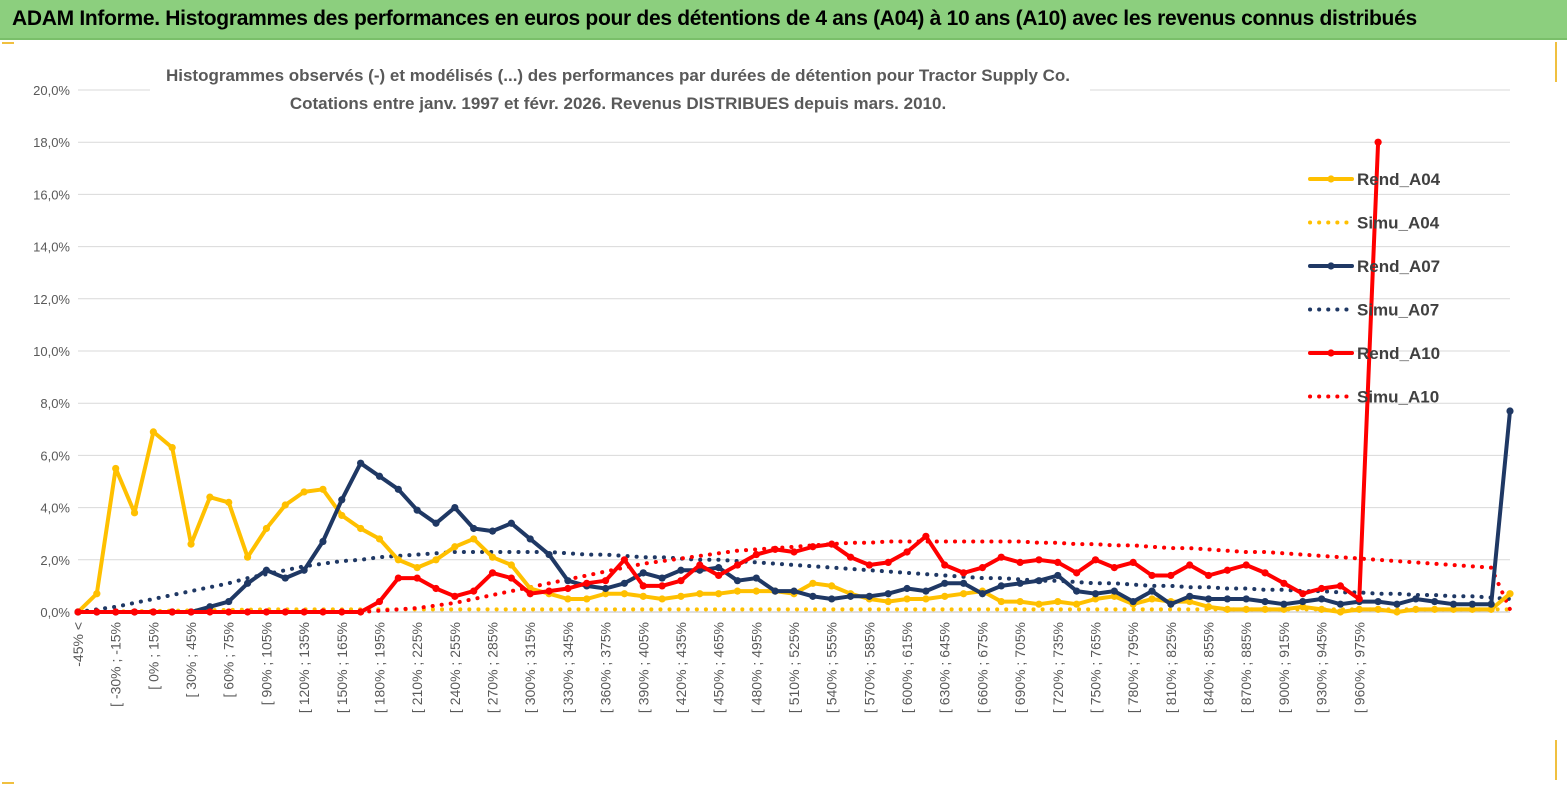  Describe the element at coordinates (1331, 179) in the screenshot. I see `legend-marker-rend-a04` at that location.